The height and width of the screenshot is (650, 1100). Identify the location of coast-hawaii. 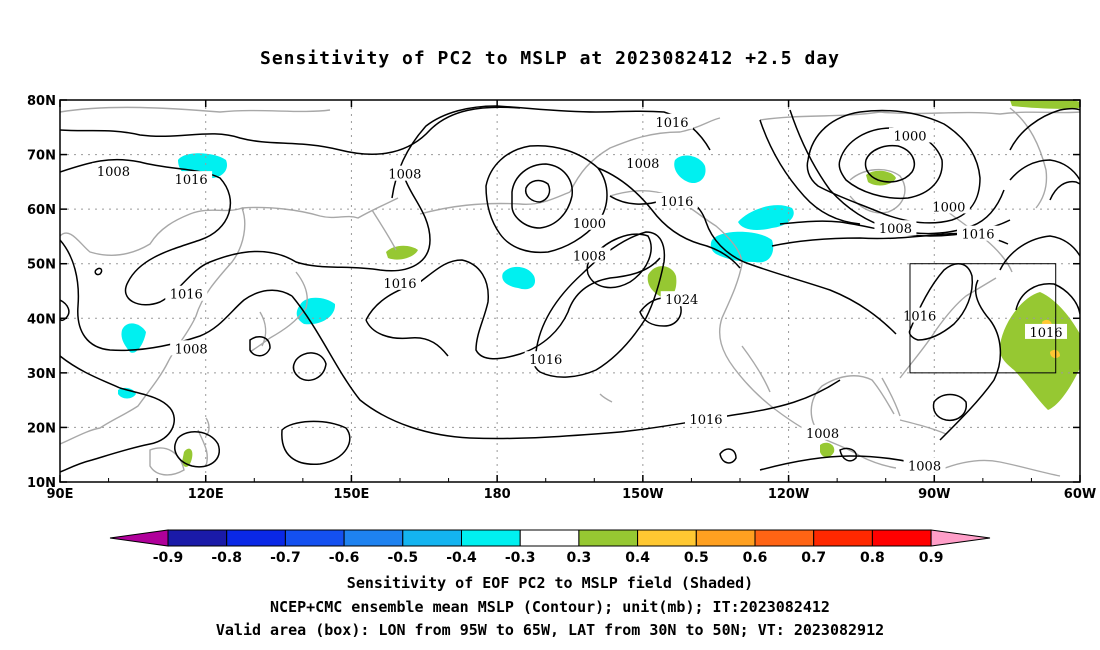
(606, 398).